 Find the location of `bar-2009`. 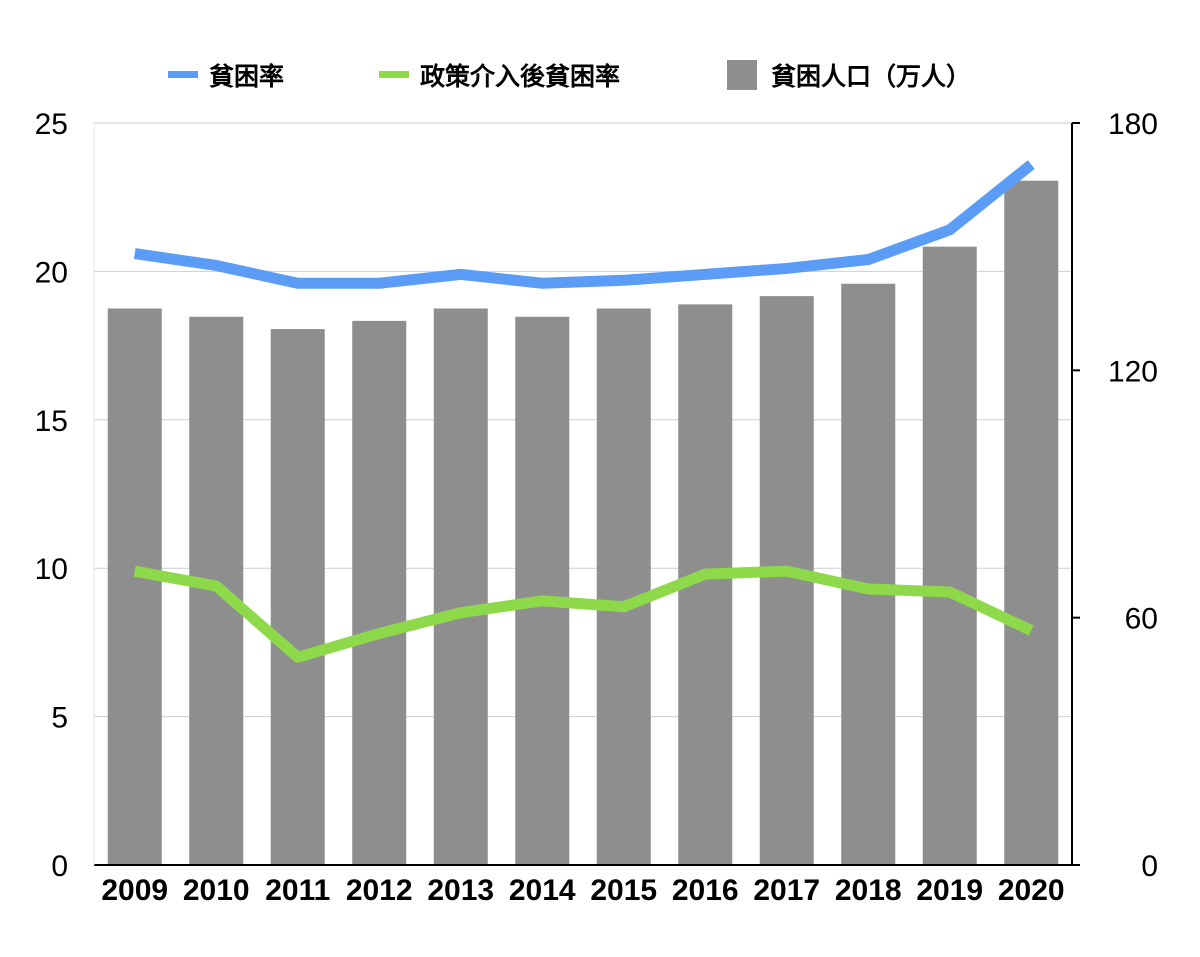

bar-2009 is located at coordinates (134, 586).